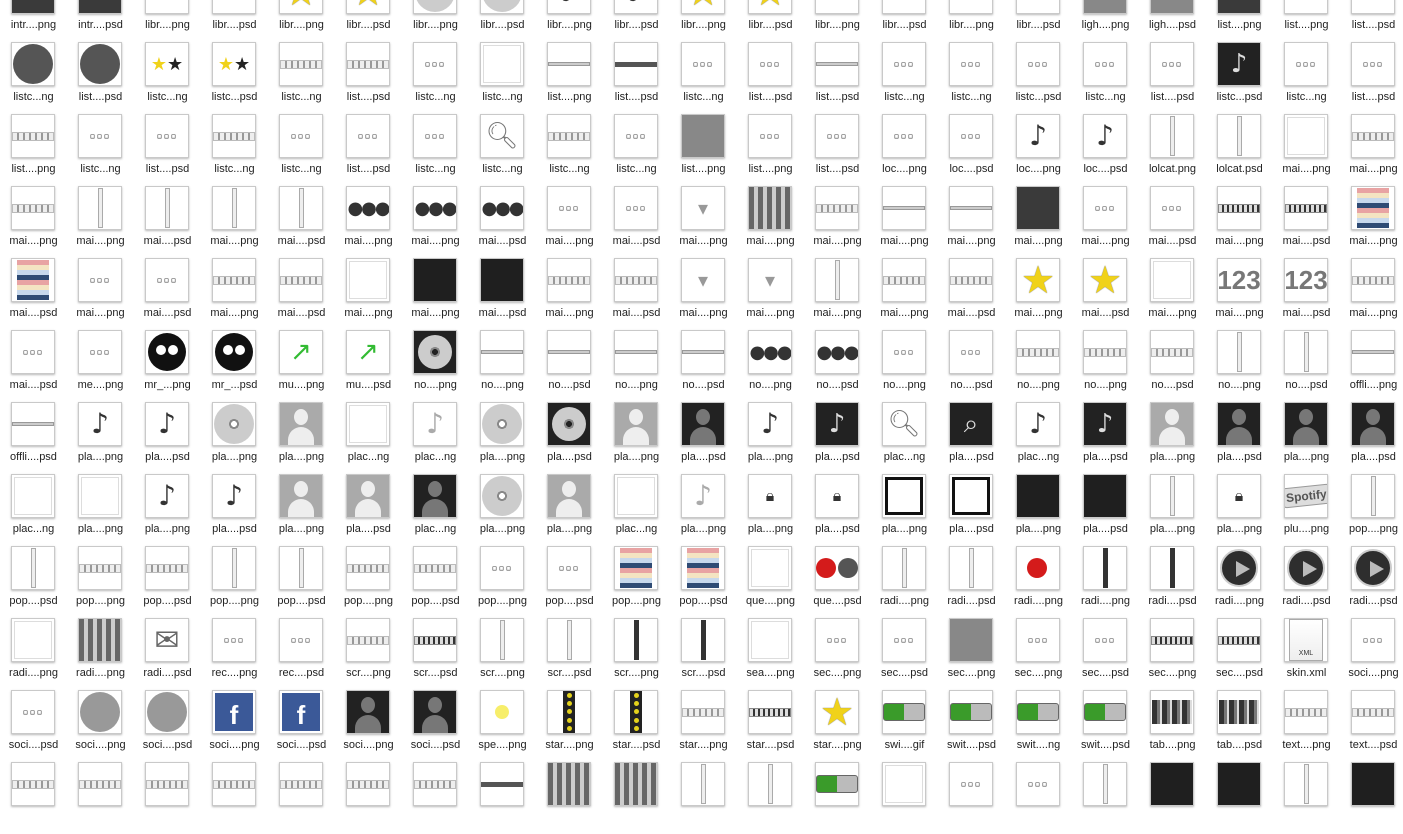 This screenshot has height=834, width=1403. Describe the element at coordinates (837, 424) in the screenshot. I see `file-thumbnail: ♪` at that location.